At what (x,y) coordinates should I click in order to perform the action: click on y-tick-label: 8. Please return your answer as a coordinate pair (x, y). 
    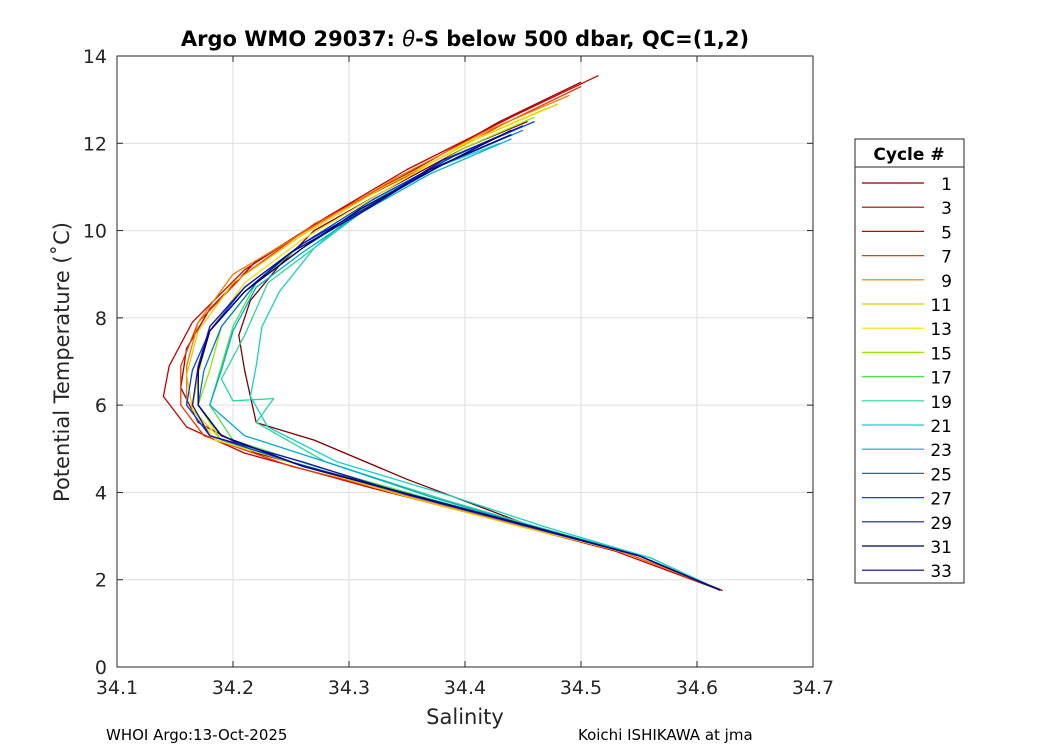
    Looking at the image, I should click on (101, 319).